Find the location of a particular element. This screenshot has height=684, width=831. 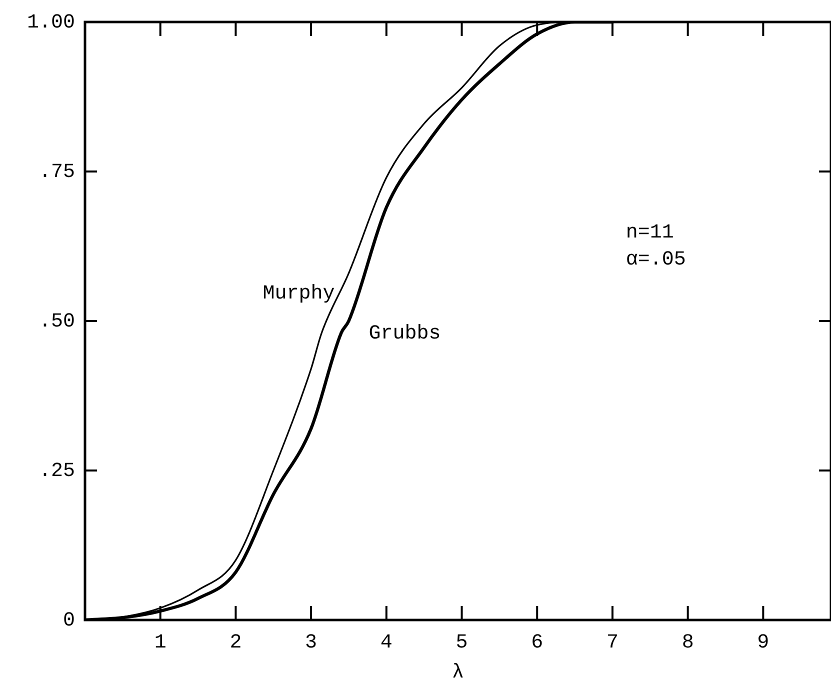

annotation: α=.05 is located at coordinates (656, 260).